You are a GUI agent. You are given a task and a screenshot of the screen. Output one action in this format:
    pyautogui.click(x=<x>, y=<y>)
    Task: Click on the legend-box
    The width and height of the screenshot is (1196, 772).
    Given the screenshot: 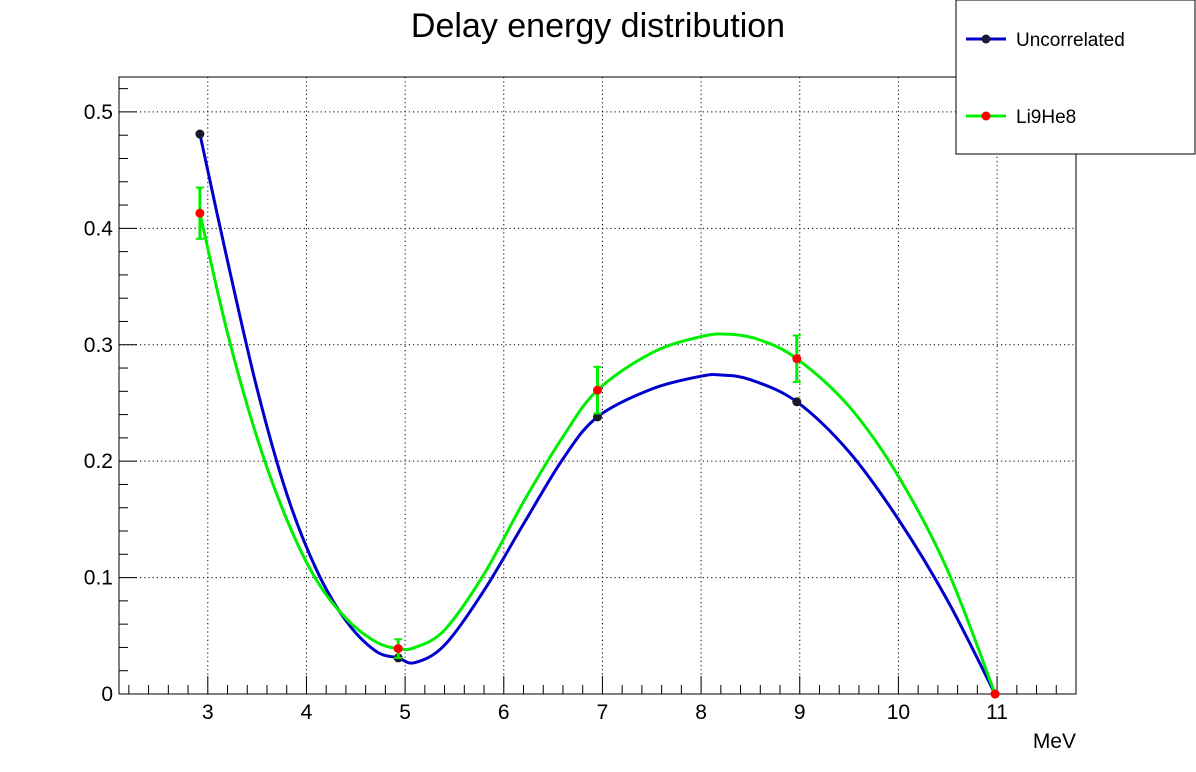 What is the action you would take?
    pyautogui.click(x=1075, y=77)
    